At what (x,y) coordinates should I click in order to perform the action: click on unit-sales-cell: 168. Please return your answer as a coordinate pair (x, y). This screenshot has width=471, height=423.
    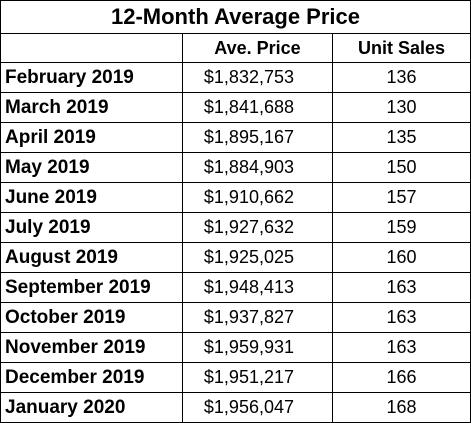
    Looking at the image, I should click on (401, 407).